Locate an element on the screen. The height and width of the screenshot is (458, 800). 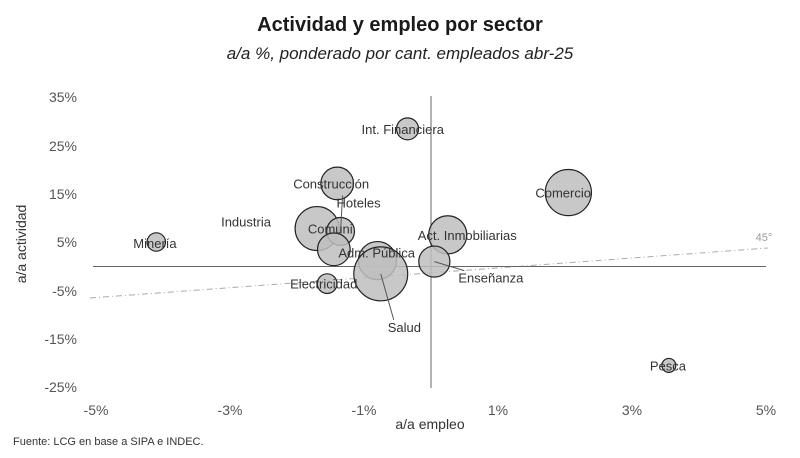
x-tick-label: 3% is located at coordinates (632, 410).